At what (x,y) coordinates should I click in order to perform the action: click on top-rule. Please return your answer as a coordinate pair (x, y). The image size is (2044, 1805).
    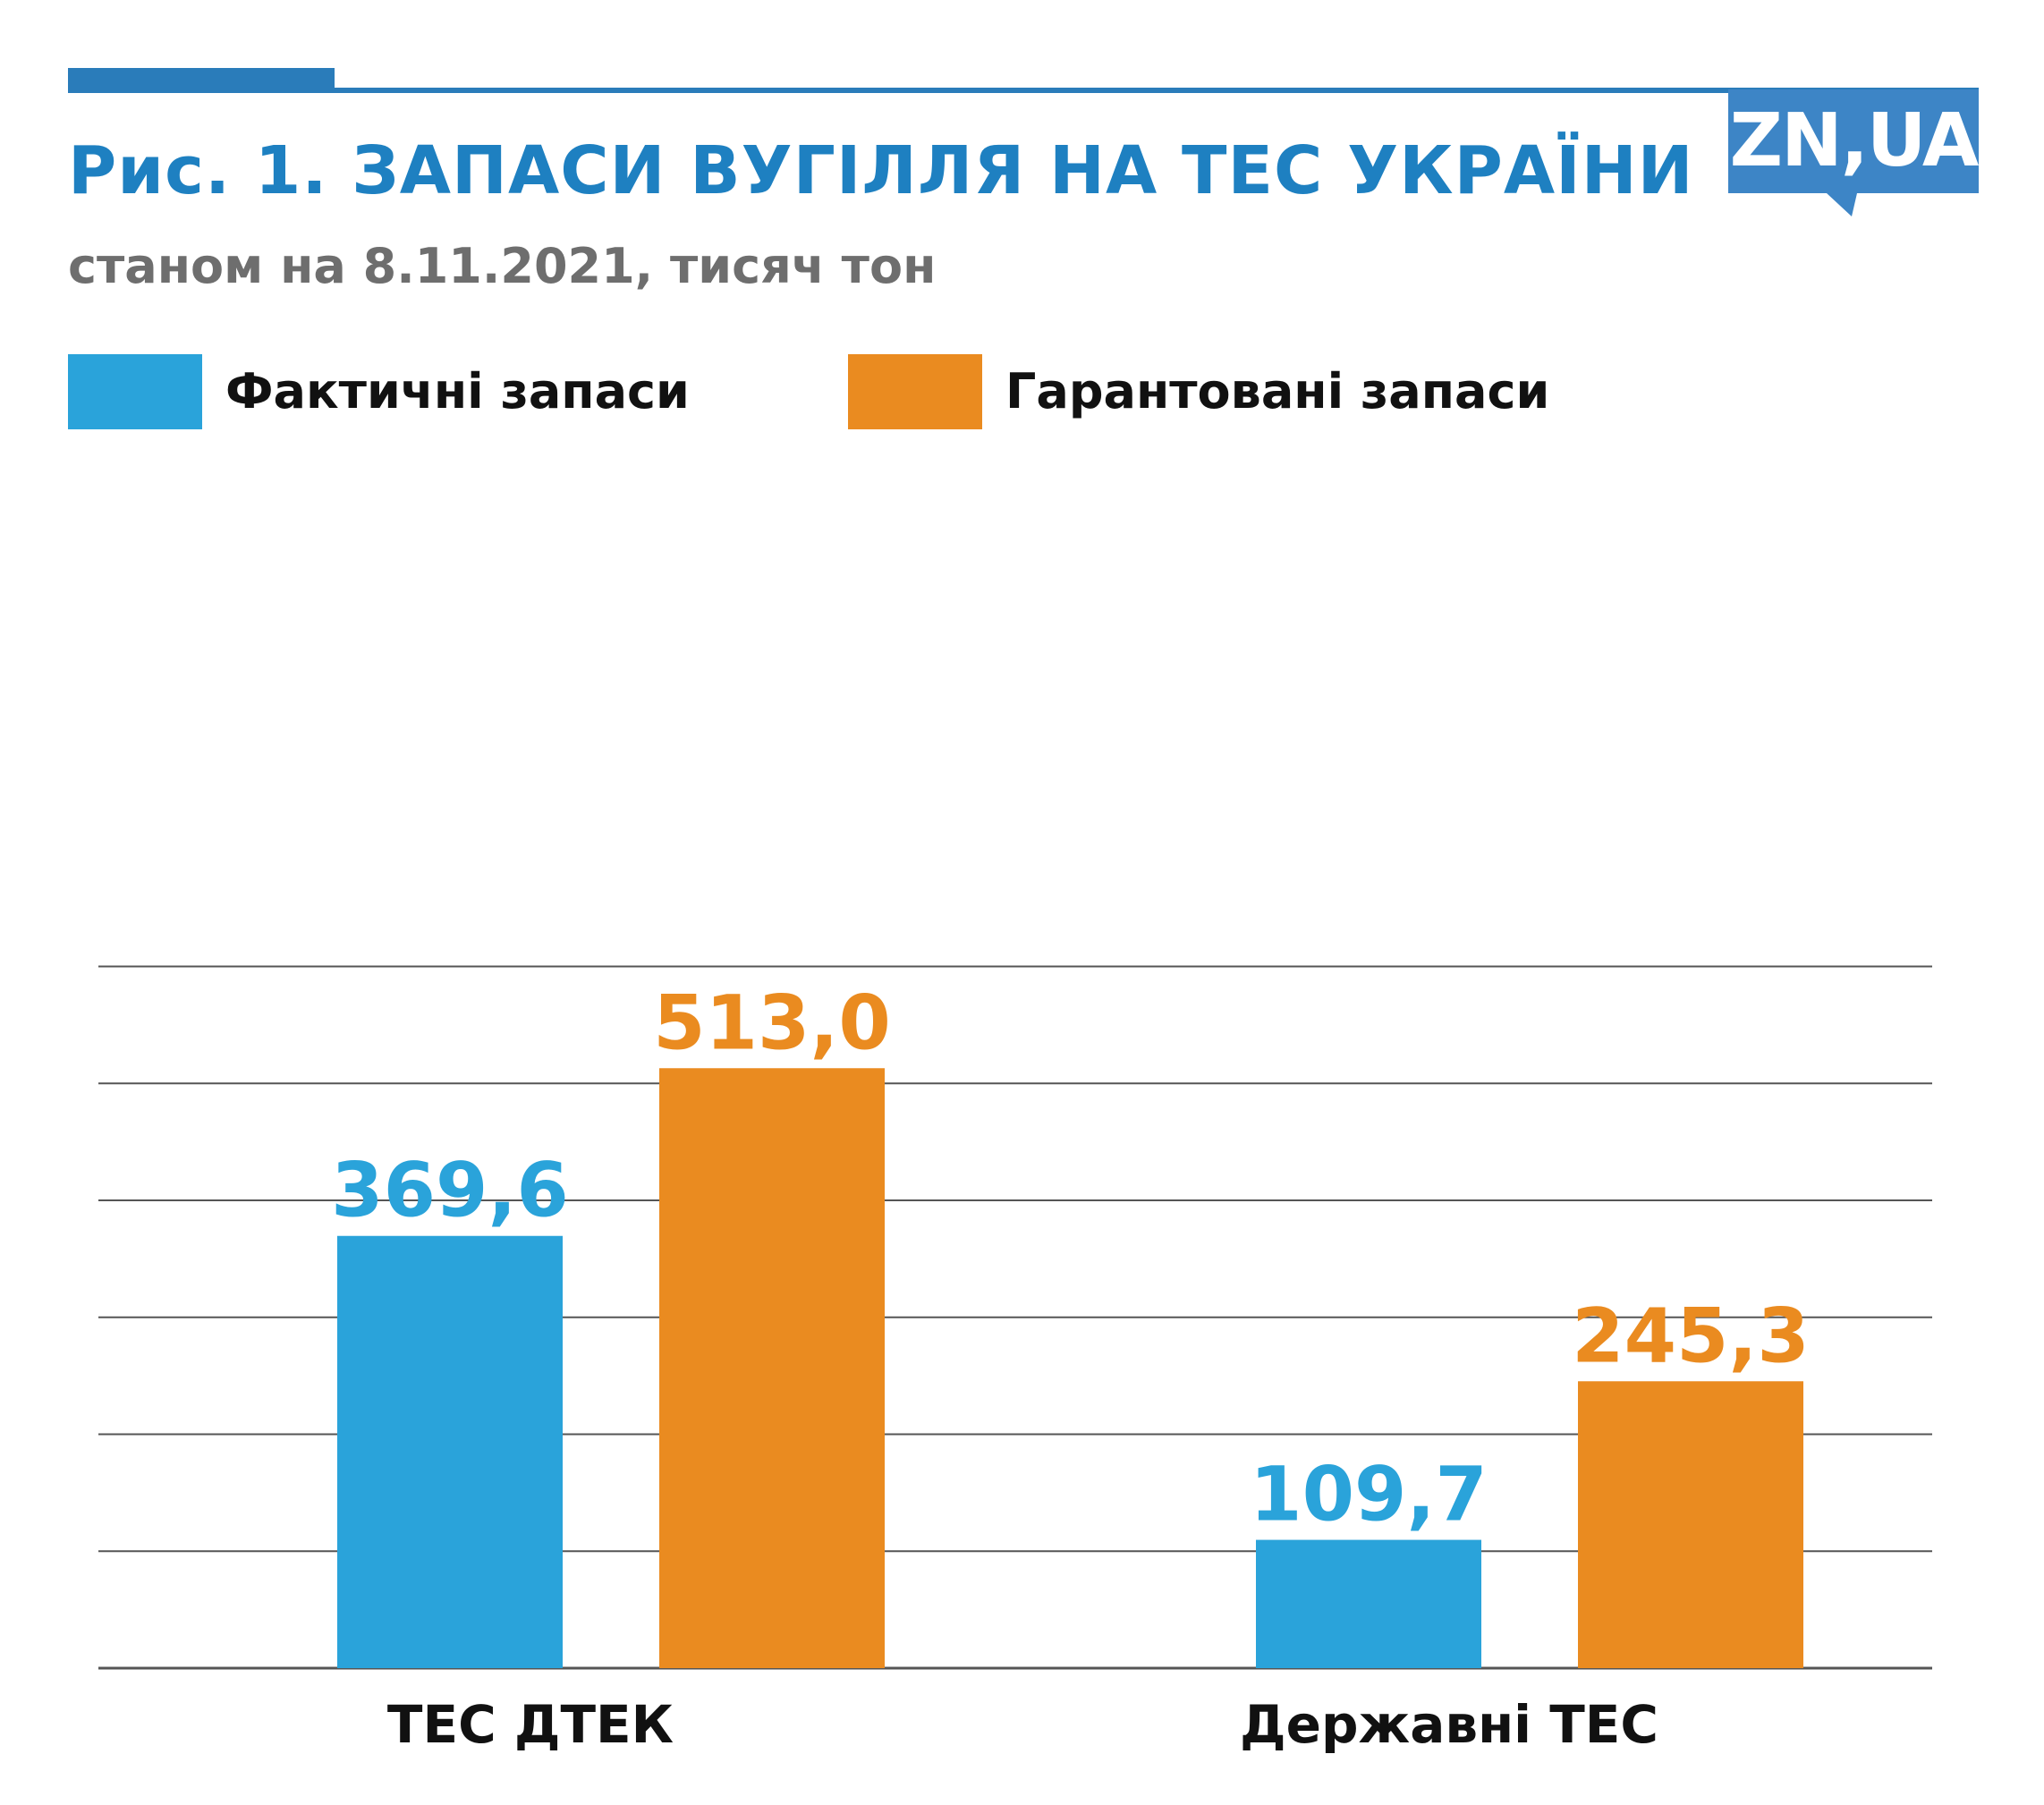
    Looking at the image, I should click on (1023, 90).